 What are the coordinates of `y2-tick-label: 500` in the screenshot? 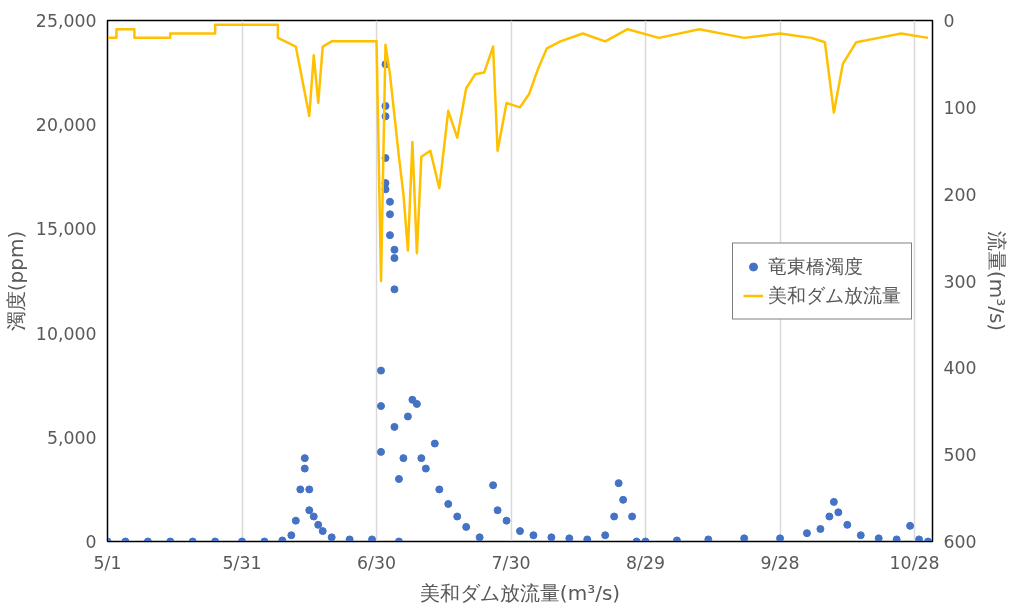 It's located at (960, 455).